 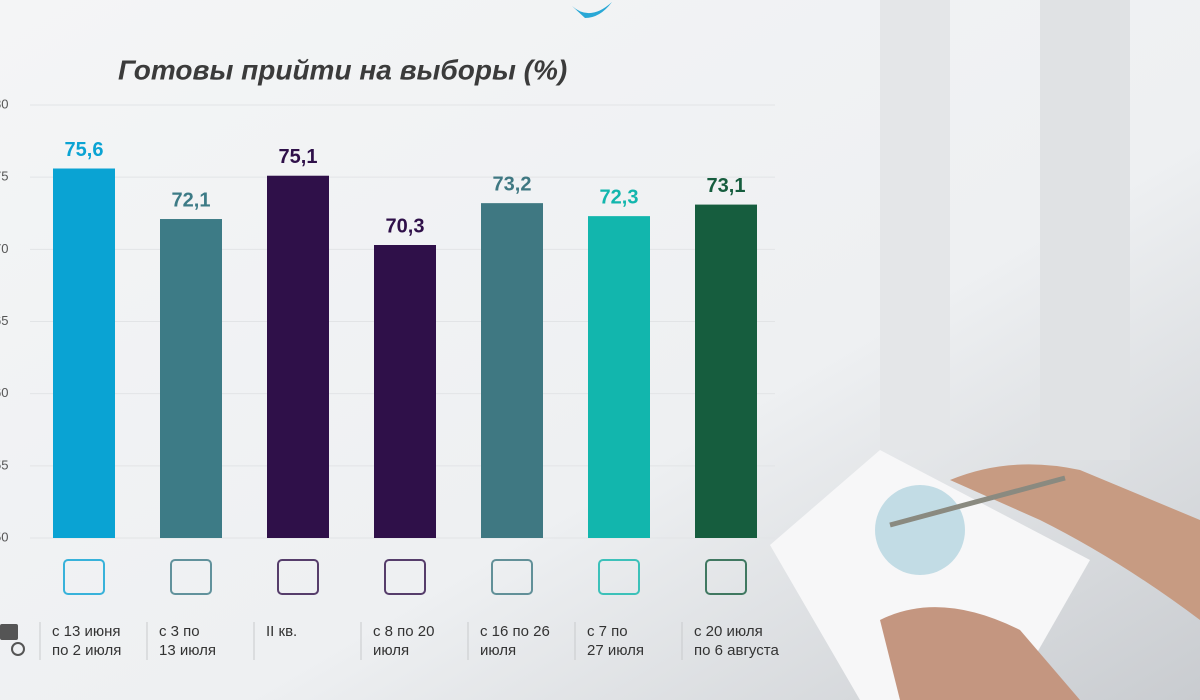 What do you see at coordinates (4, 392) in the screenshot?
I see `y-tick-label: 60` at bounding box center [4, 392].